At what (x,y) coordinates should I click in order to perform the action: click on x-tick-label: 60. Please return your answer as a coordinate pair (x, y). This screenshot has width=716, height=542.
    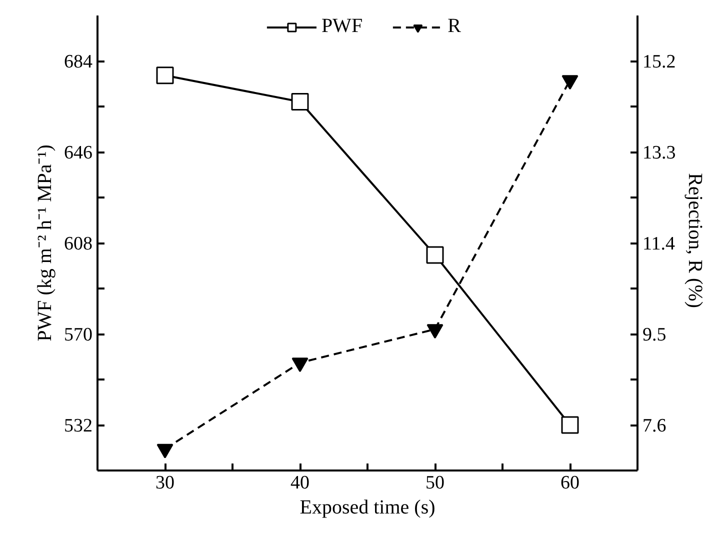
    Looking at the image, I should click on (570, 483).